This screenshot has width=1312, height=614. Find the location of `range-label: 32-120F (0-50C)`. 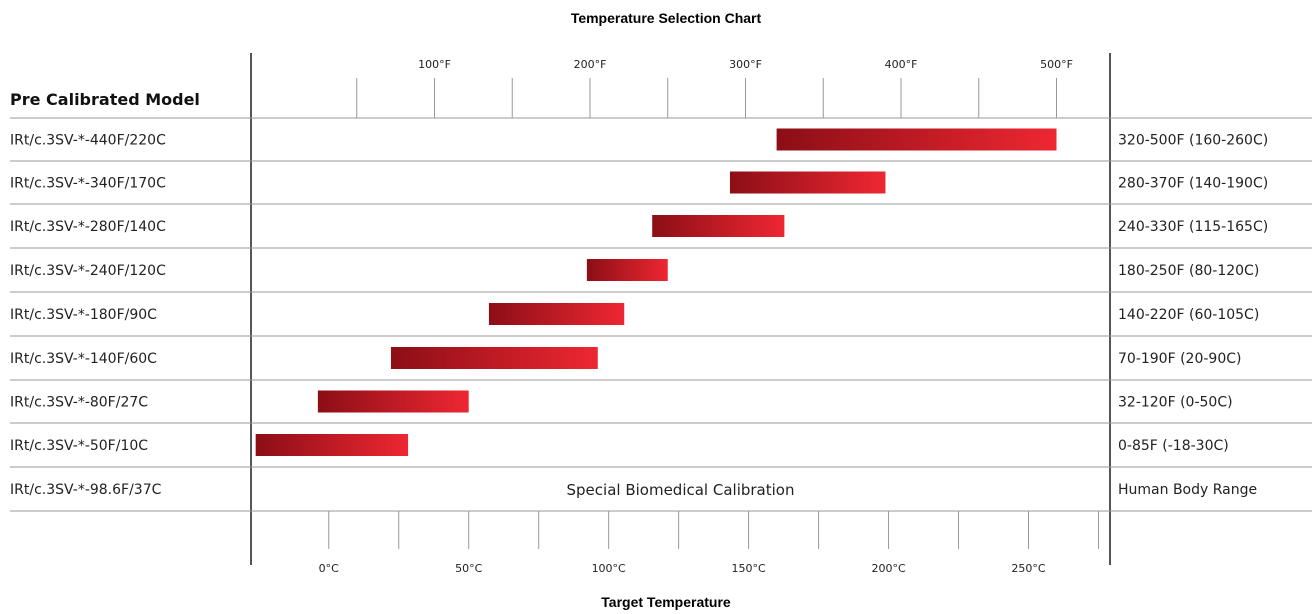

range-label: 32-120F (0-50C) is located at coordinates (1175, 403).